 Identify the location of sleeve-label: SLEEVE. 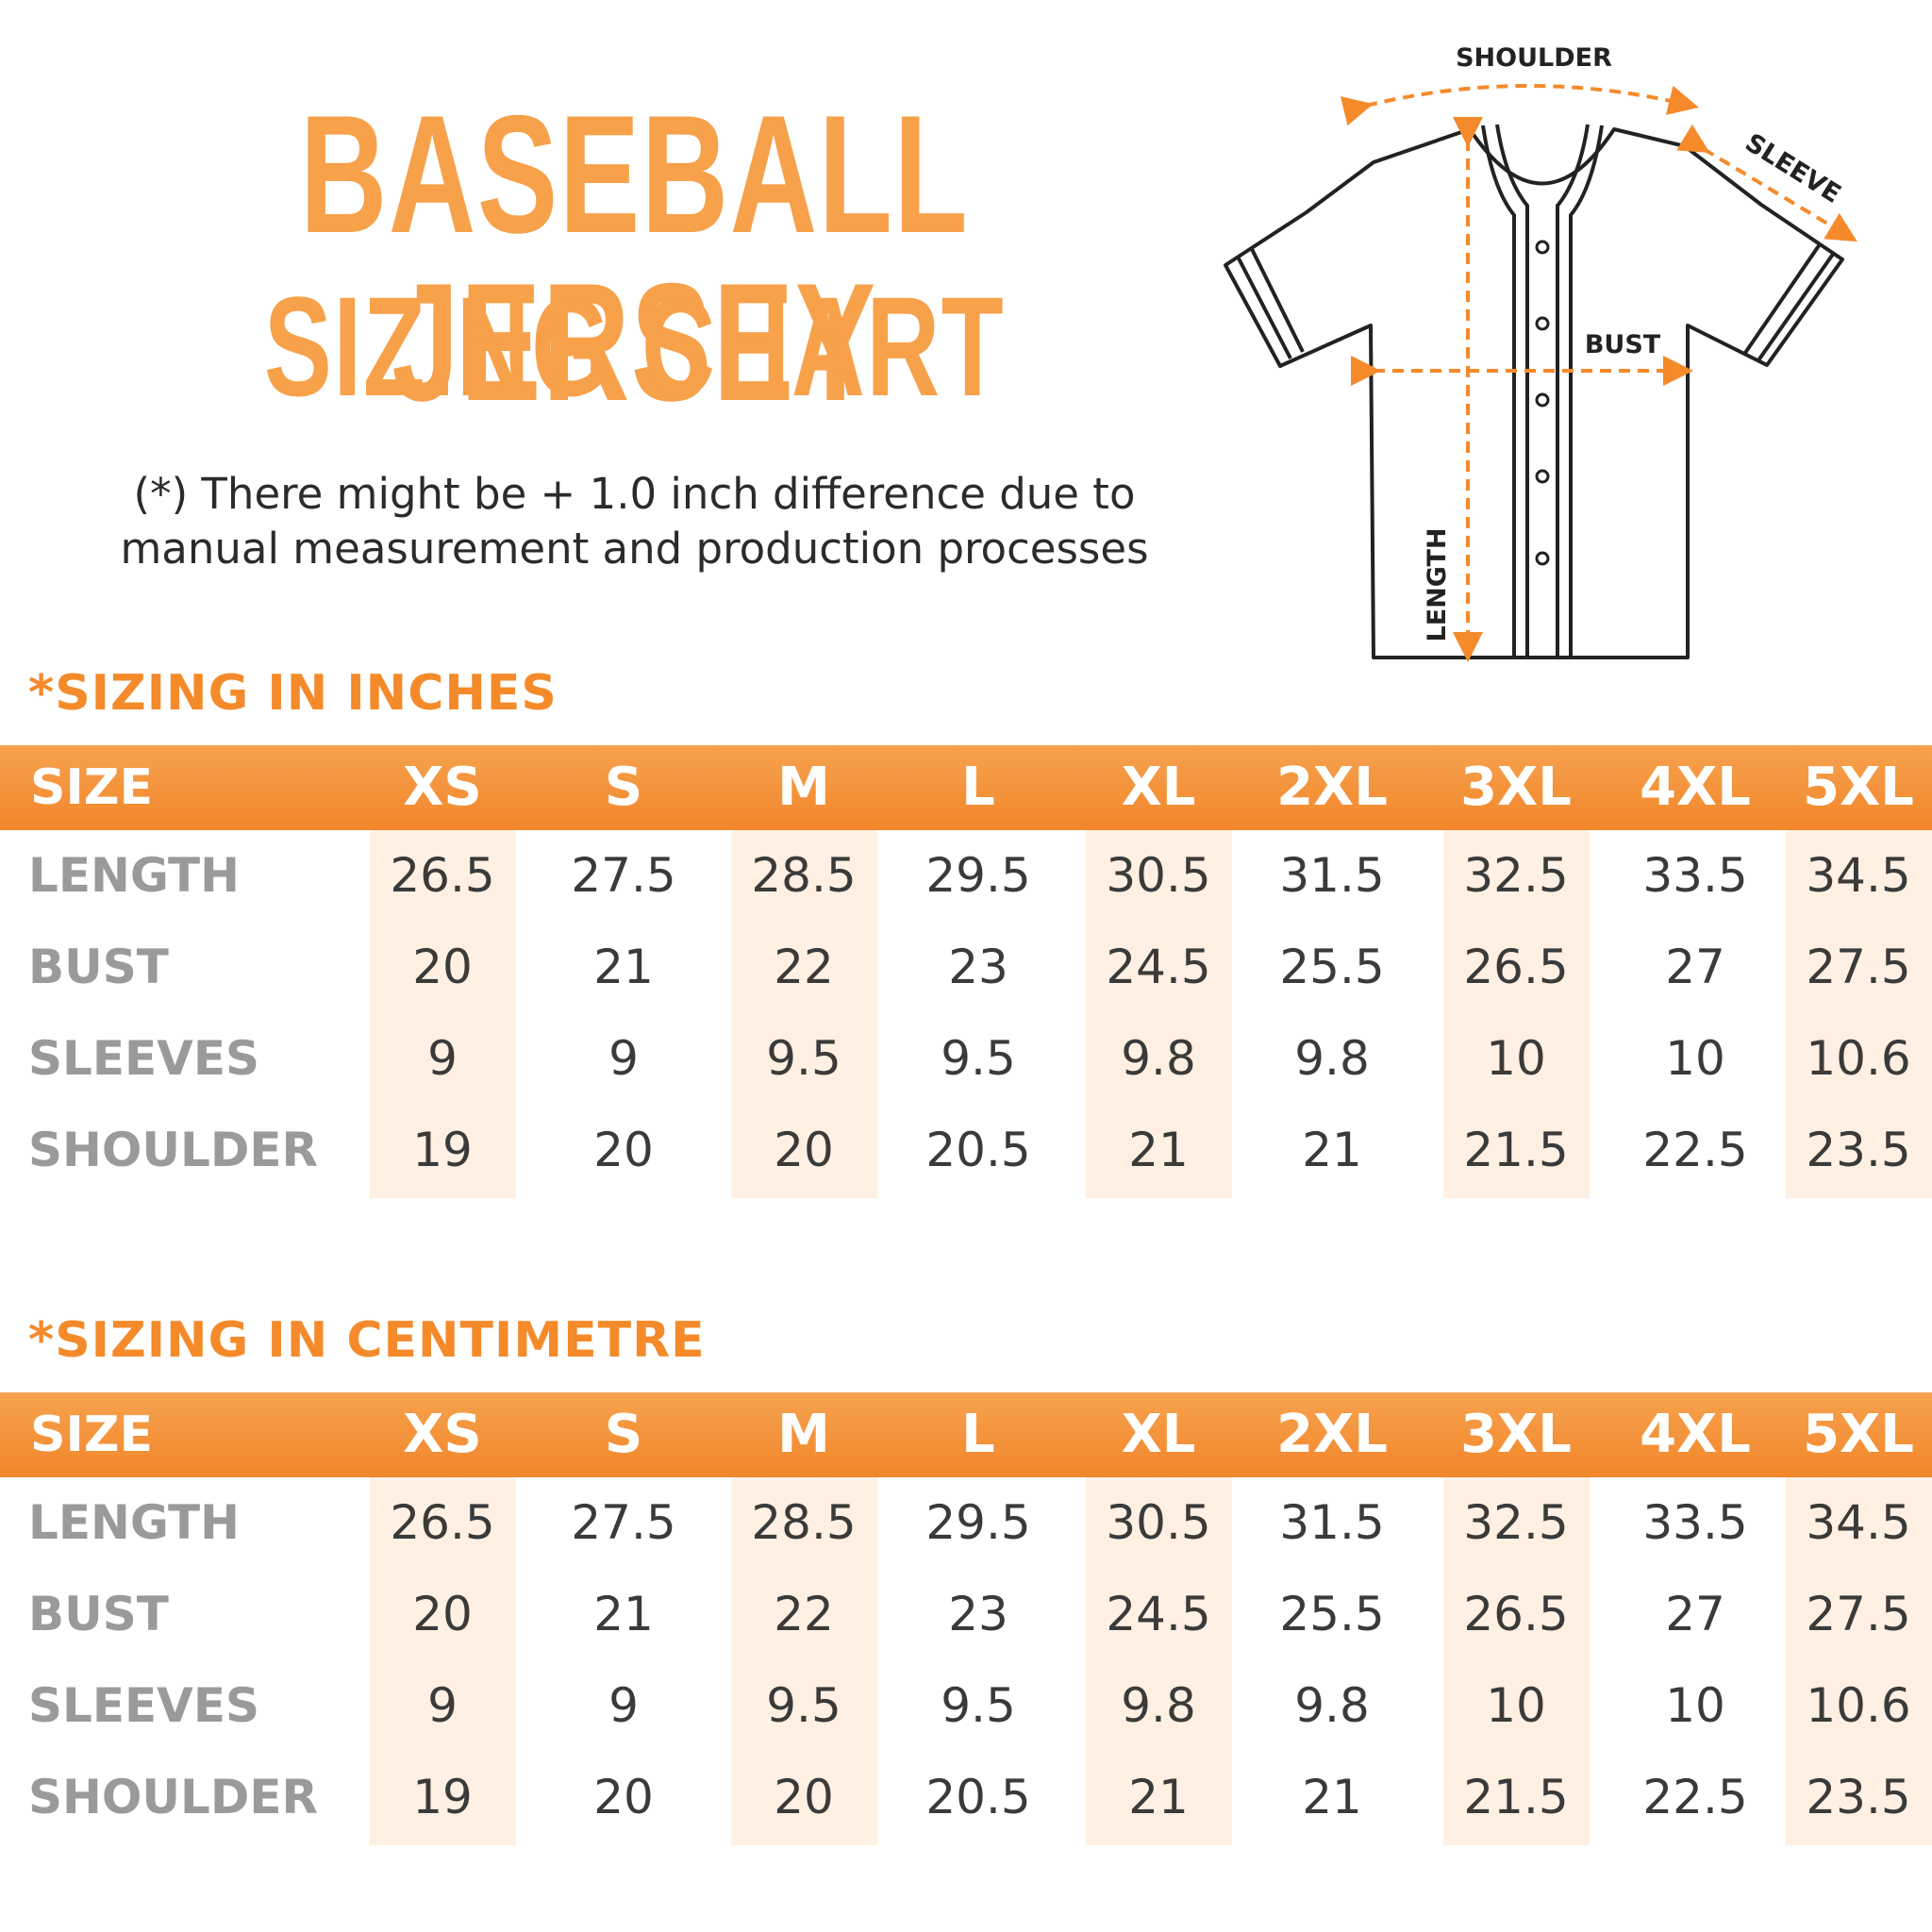
(1792, 168).